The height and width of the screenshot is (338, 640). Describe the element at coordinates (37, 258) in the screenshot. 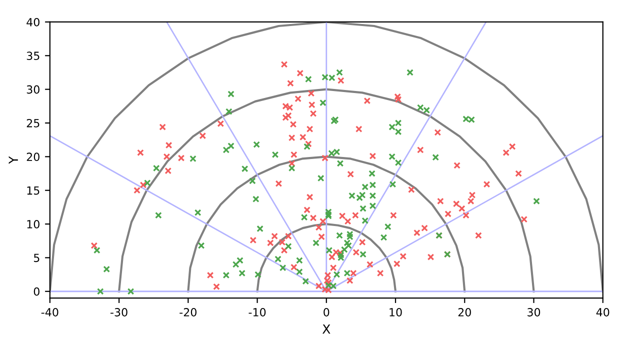

I see `y-tick-label: 5` at that location.